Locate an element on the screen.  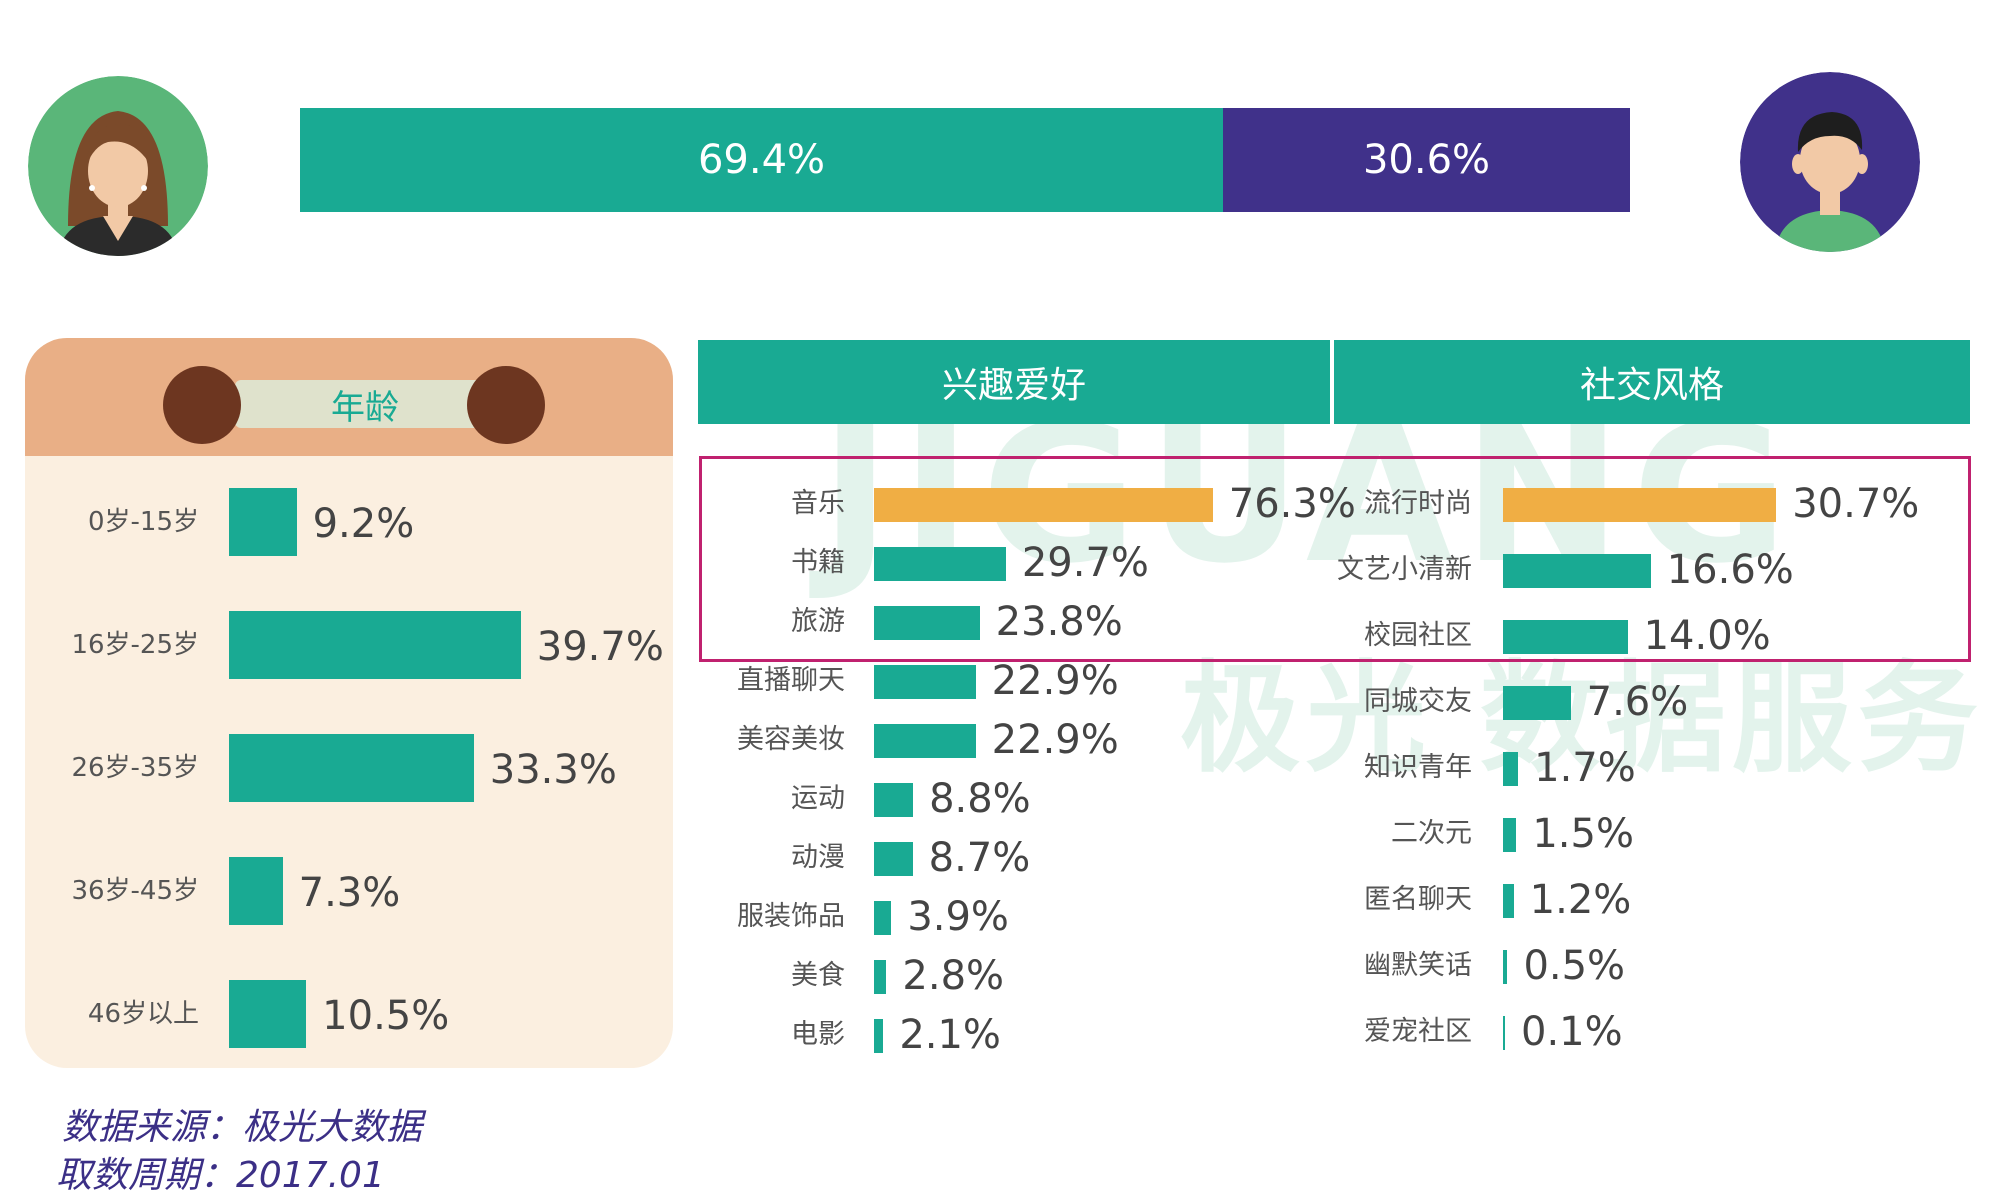
value-label: 8.8% is located at coordinates (980, 799).